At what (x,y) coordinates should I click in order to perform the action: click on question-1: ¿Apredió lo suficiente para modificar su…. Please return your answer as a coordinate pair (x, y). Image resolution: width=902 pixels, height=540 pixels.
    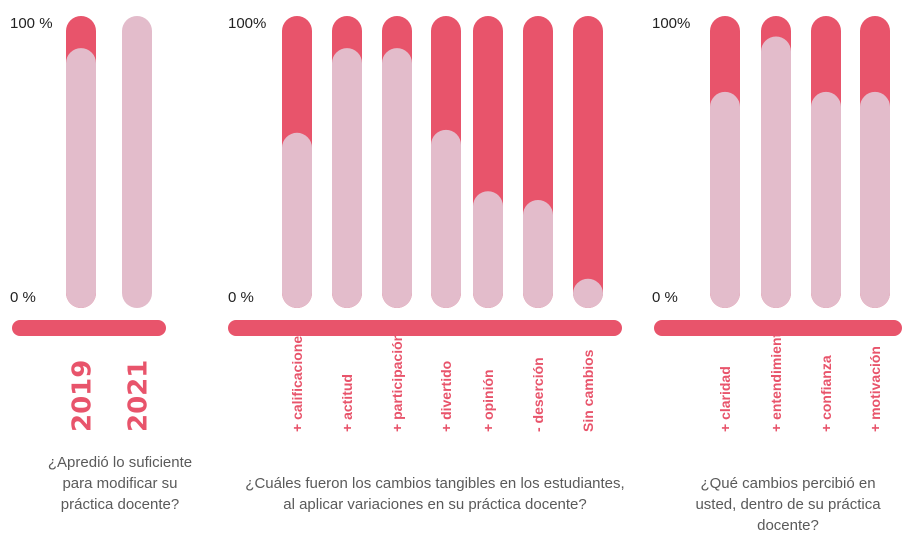
    Looking at the image, I should click on (120, 483).